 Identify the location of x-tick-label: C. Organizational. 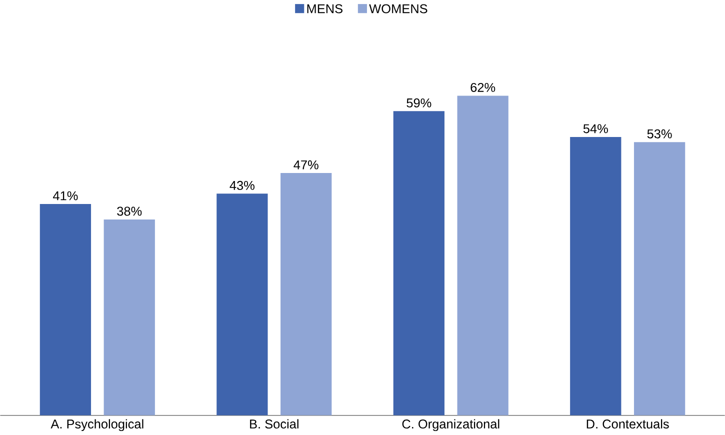
(451, 425).